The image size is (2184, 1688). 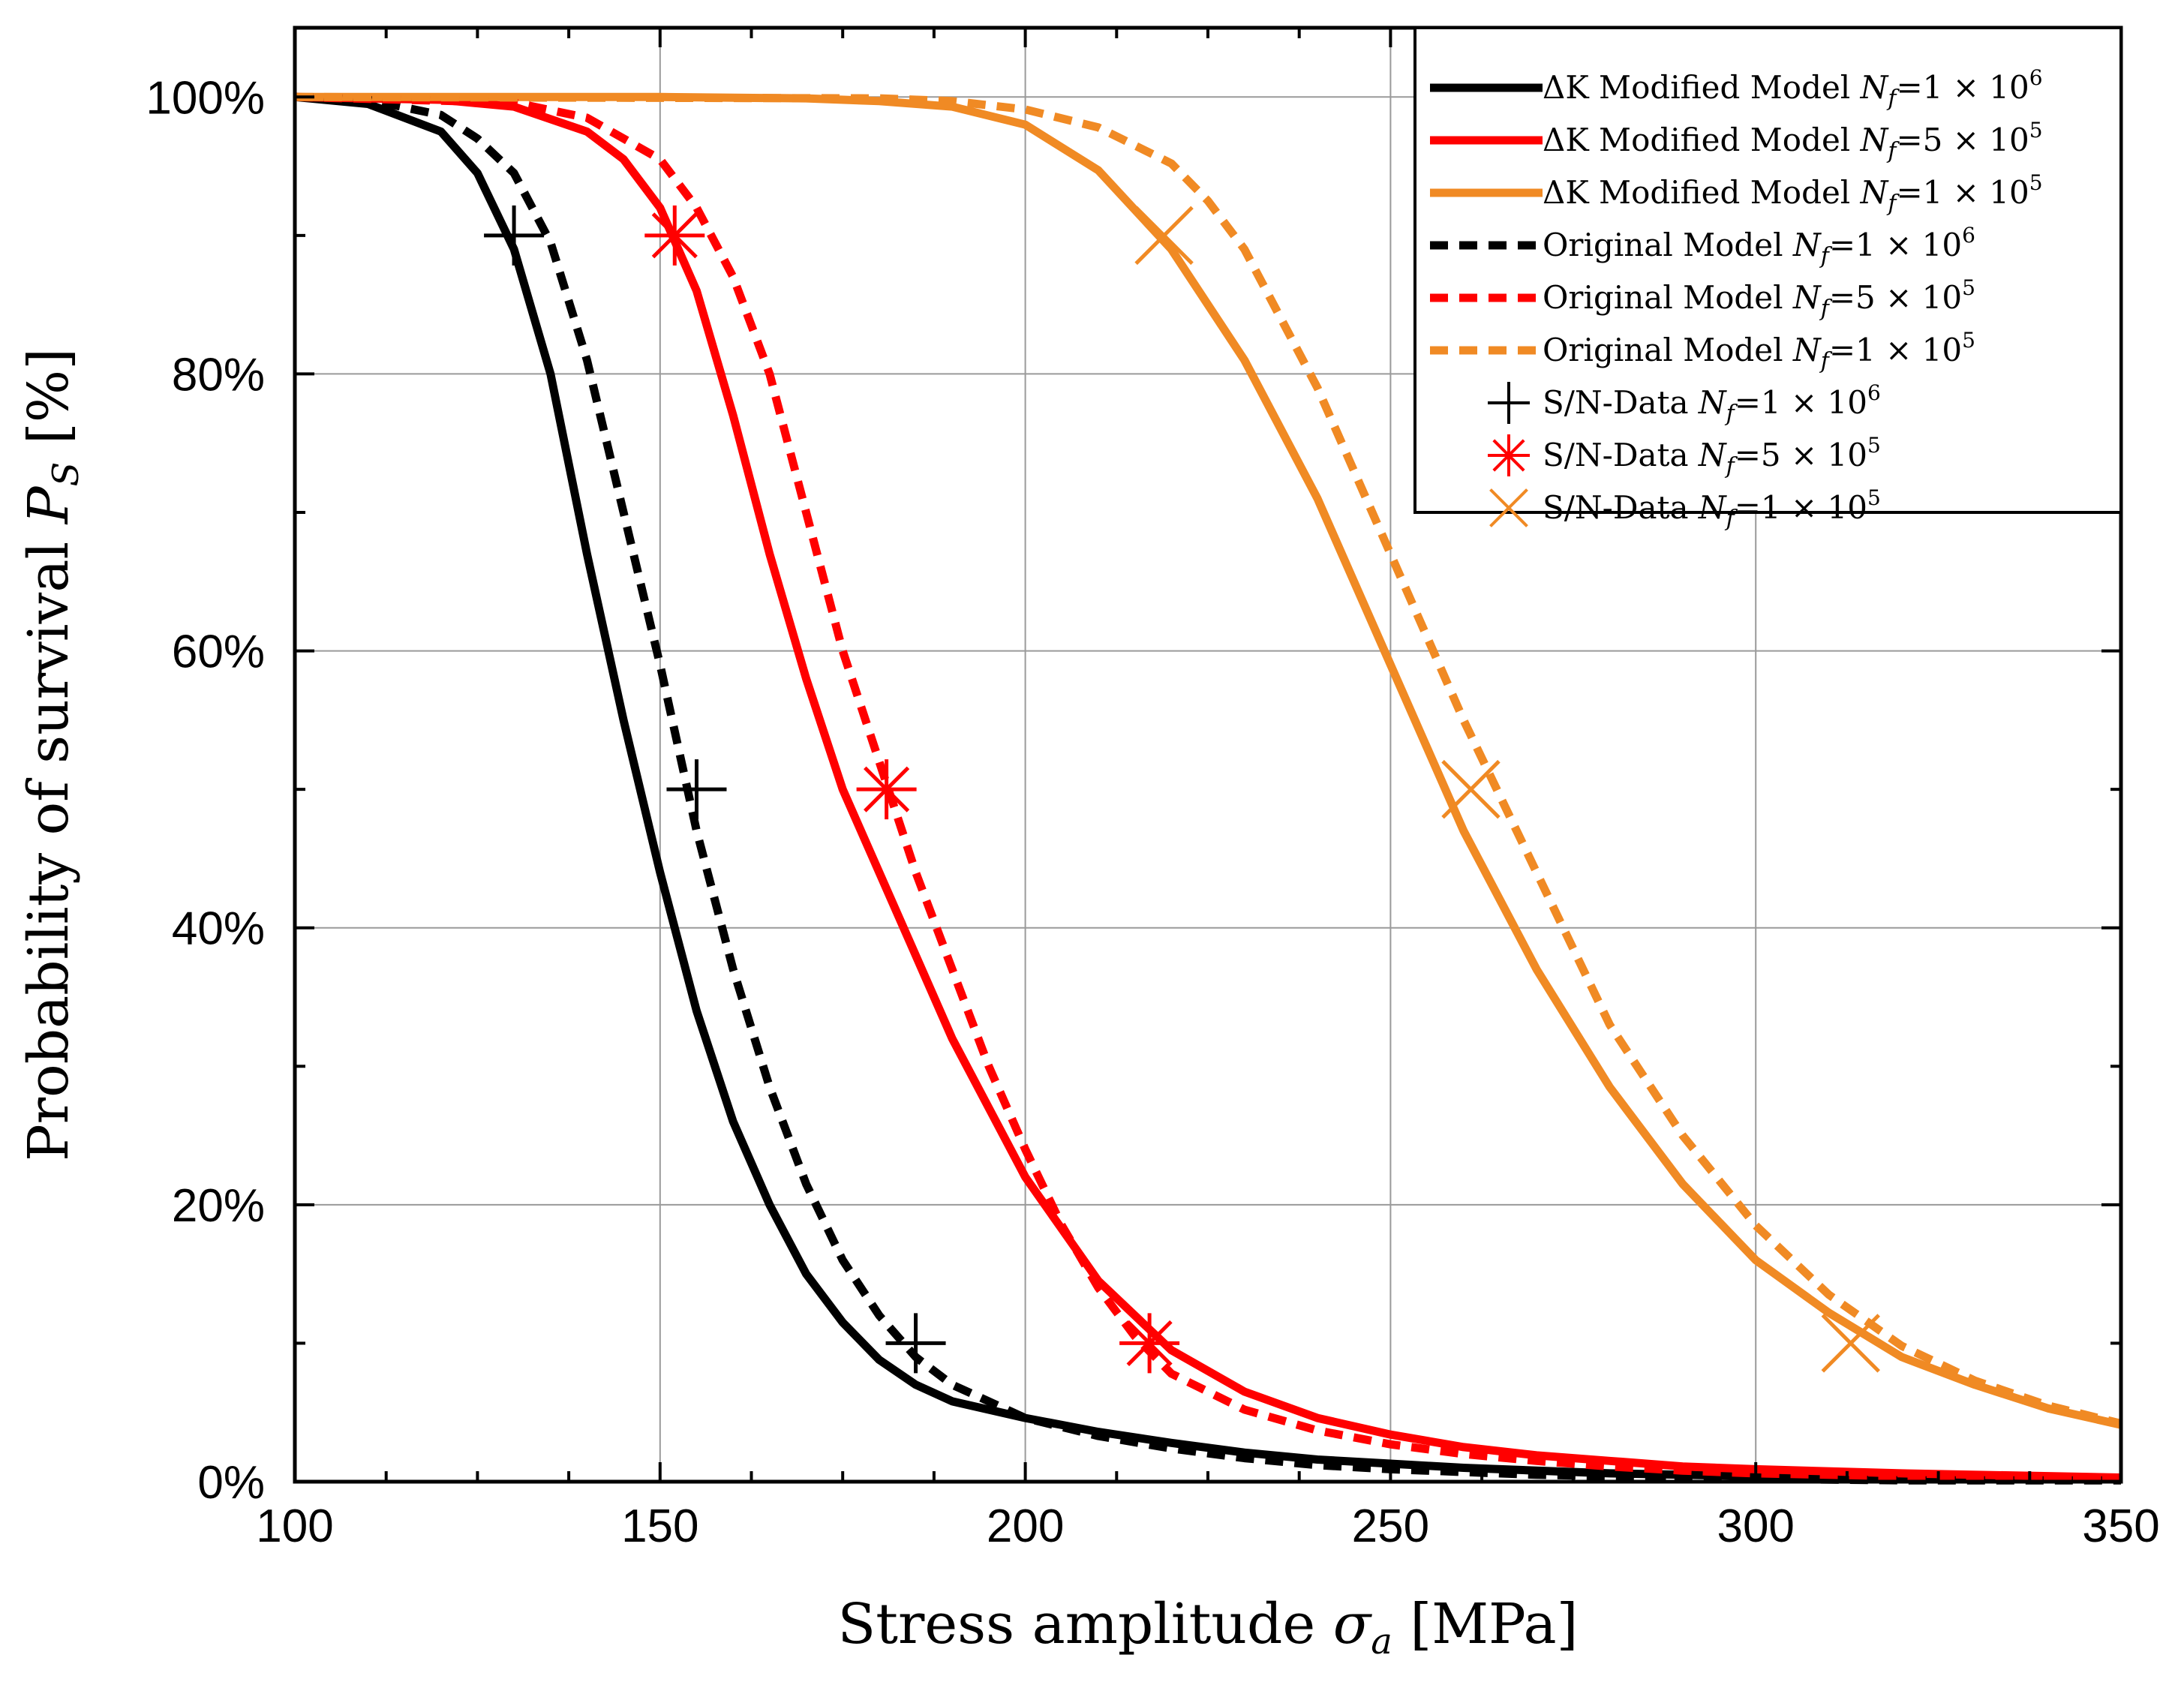 What do you see at coordinates (1793, 88) in the screenshot?
I see `legend-label: ΔK Modified Model Nf=1 × 106` at bounding box center [1793, 88].